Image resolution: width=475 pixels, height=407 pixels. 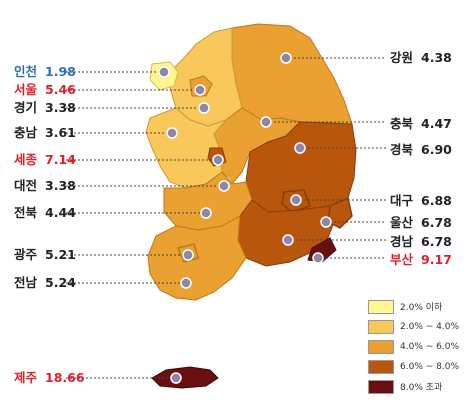 I want to click on region-value: 6.90, so click(x=436, y=149).